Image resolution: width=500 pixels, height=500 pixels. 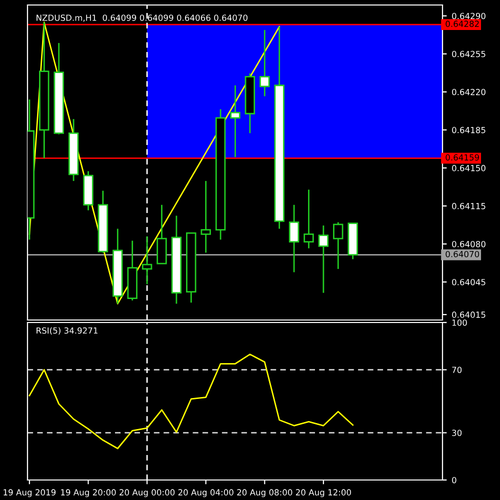 What do you see at coordinates (454, 480) in the screenshot?
I see `y-tick-label: 0` at bounding box center [454, 480].